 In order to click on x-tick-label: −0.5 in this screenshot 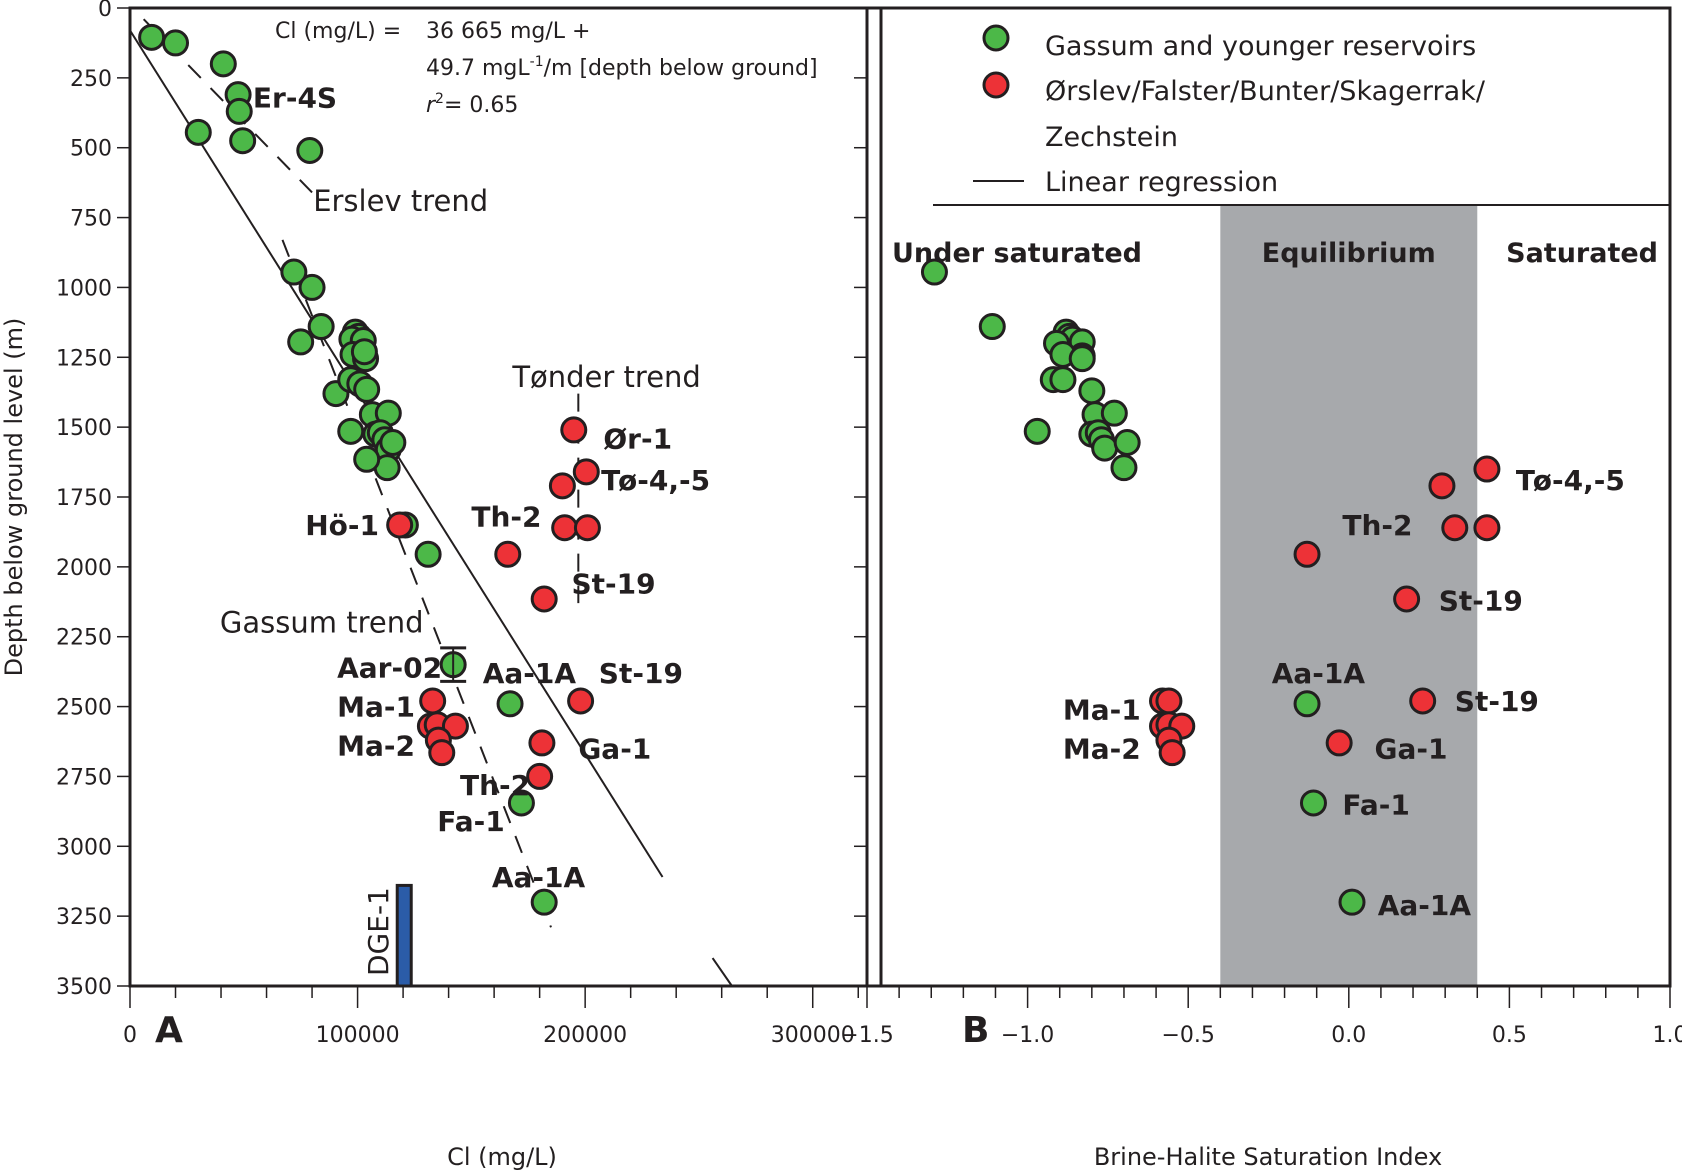, I will do `click(1187, 1035)`.